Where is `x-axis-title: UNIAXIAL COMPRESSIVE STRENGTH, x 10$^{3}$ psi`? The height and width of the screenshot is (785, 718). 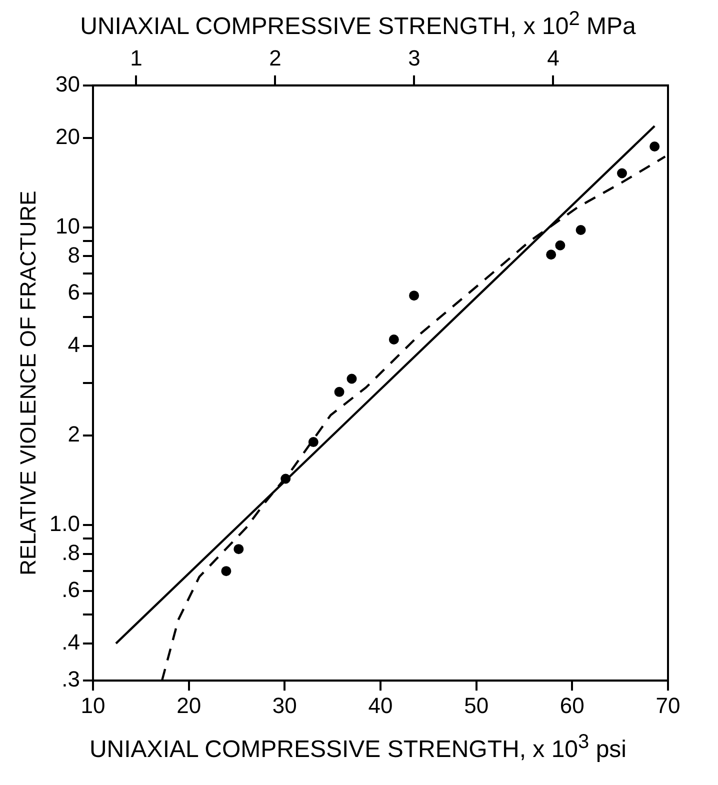 x-axis-title: UNIAXIAL COMPRESSIVE STRENGTH, x 10$^{3}$ psi is located at coordinates (358, 747).